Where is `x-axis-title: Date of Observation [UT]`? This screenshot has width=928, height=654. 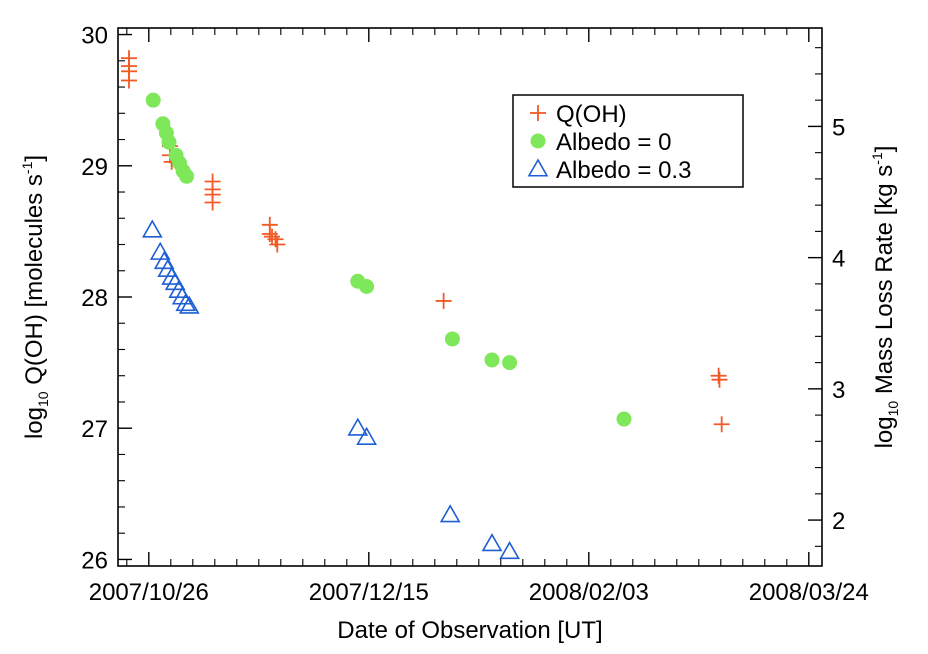
x-axis-title: Date of Observation [UT] is located at coordinates (469, 630).